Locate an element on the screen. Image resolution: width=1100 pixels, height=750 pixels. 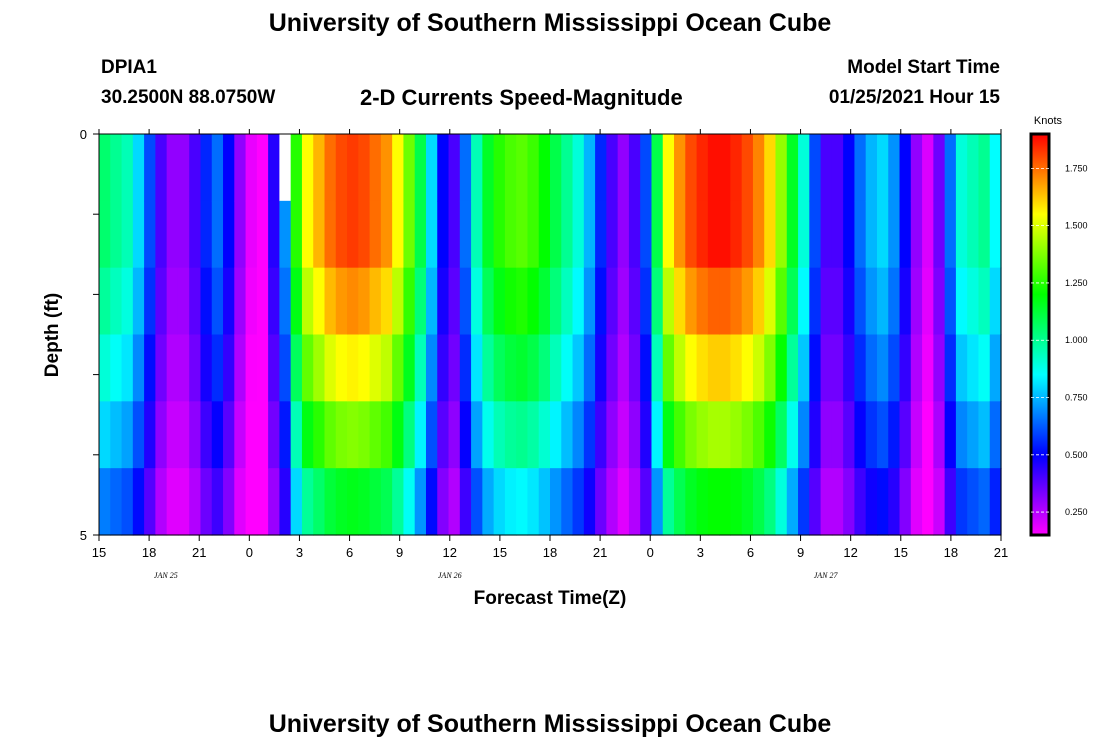
product-title: 2-D Currents Speed-Magnitude is located at coordinates (521, 97).